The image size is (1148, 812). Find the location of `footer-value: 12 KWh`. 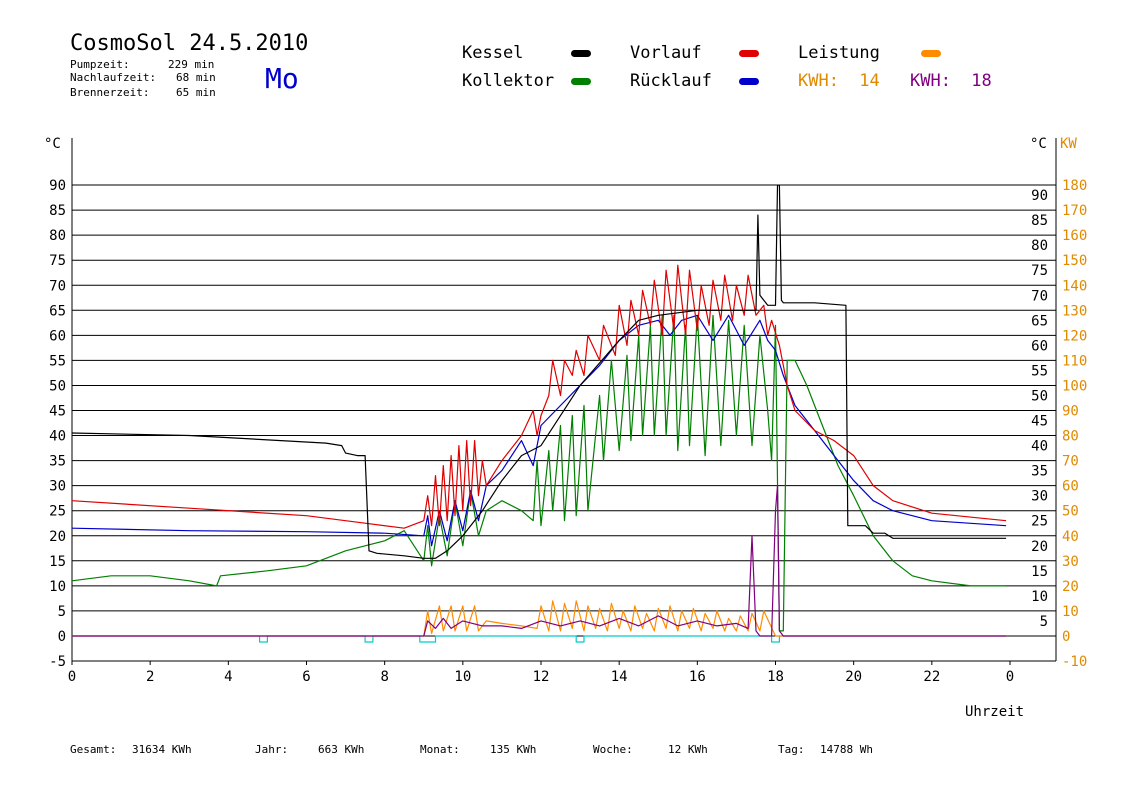

footer-value: 12 KWh is located at coordinates (688, 749).